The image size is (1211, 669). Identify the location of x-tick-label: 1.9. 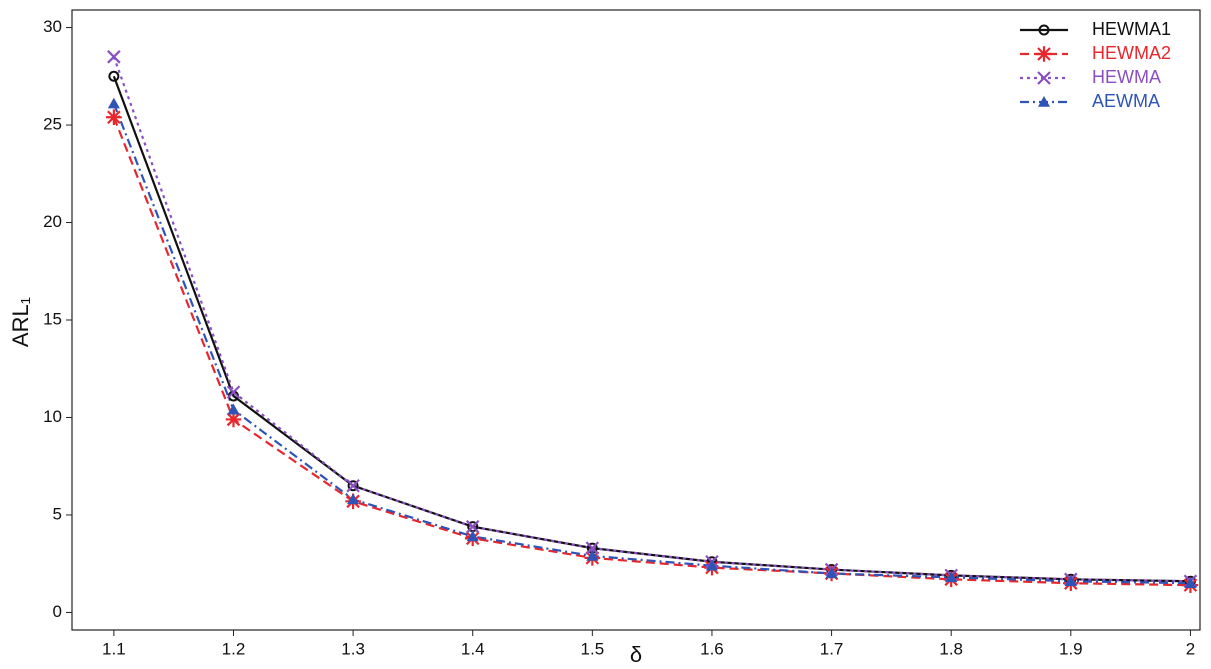
(1071, 648).